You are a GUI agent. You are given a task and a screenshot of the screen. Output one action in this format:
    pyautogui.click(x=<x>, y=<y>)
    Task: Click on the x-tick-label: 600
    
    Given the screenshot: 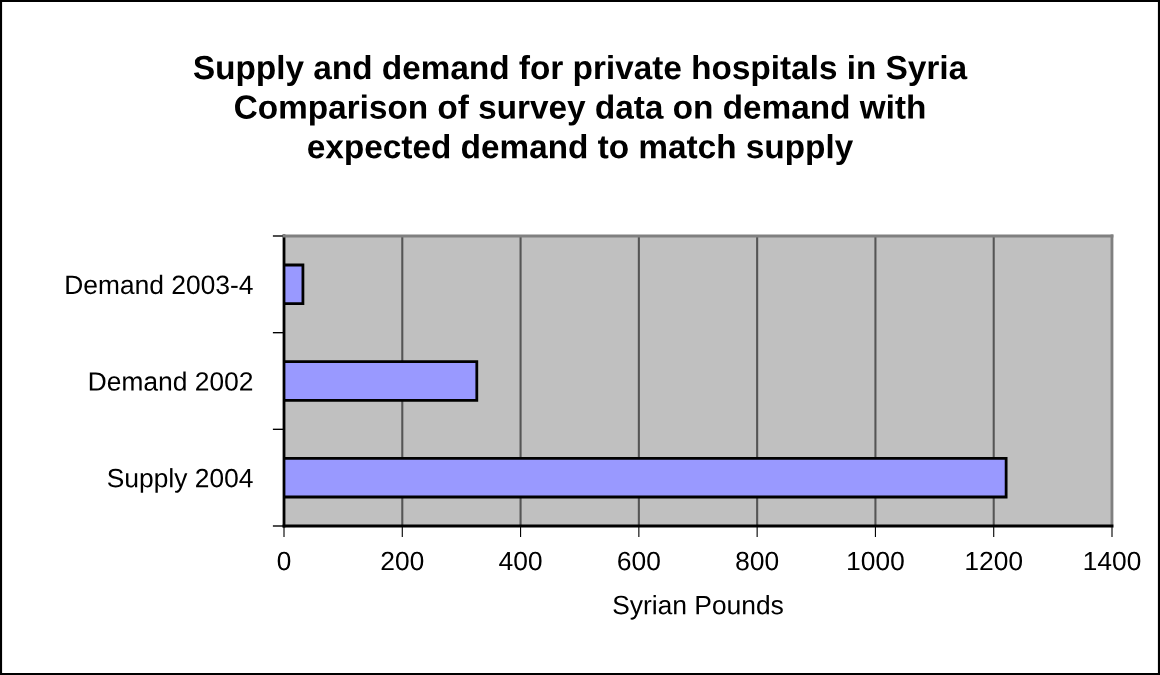 What is the action you would take?
    pyautogui.click(x=639, y=561)
    